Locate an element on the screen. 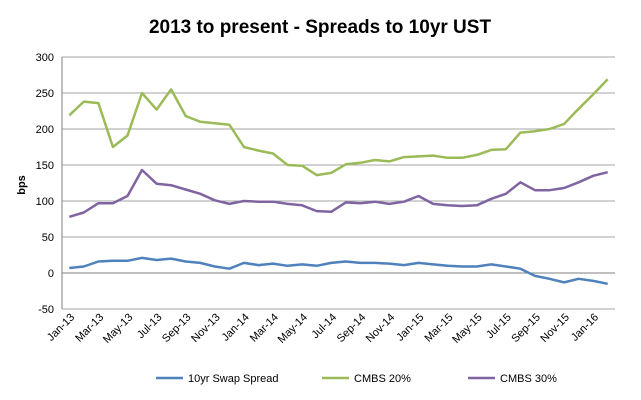 The height and width of the screenshot is (400, 641). y-tick-label: 300 is located at coordinates (45, 58).